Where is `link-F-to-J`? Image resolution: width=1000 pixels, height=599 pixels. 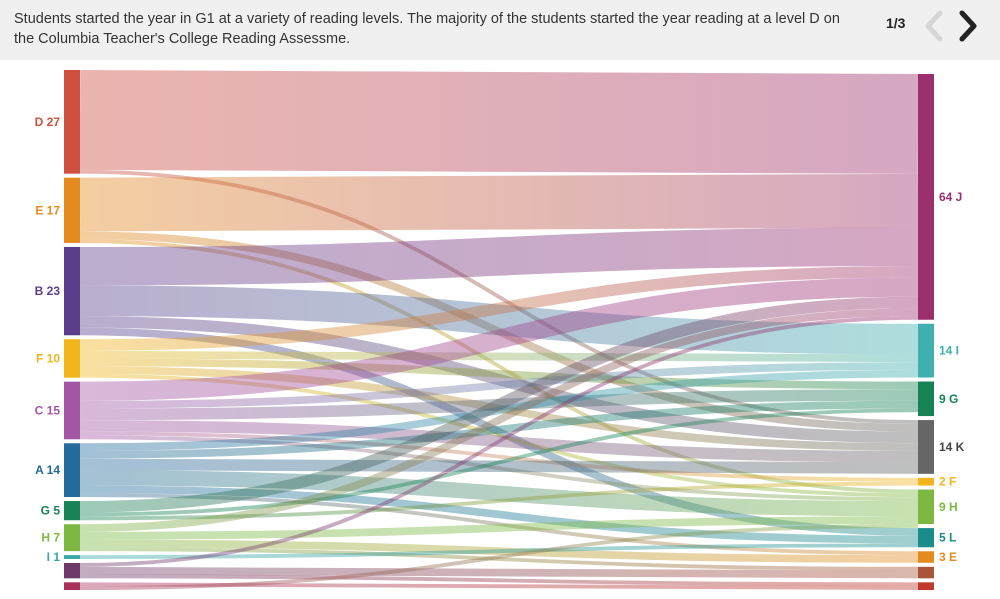
link-F-to-J is located at coordinates (499, 308).